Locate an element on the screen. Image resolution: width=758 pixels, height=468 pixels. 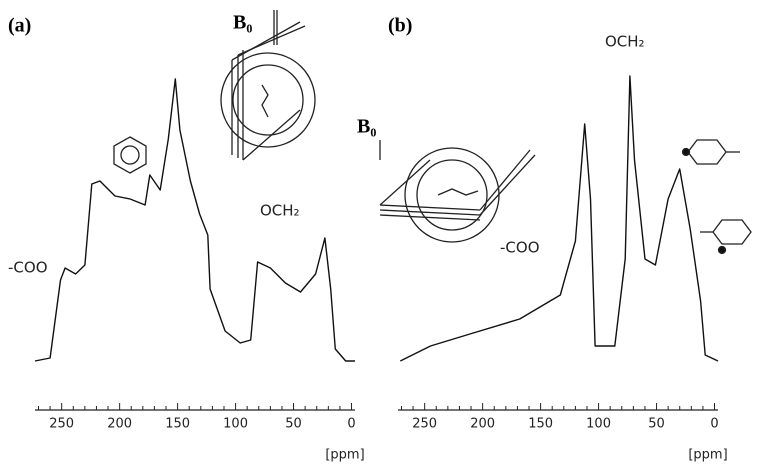
panel-label: (a) is located at coordinates (19, 26).